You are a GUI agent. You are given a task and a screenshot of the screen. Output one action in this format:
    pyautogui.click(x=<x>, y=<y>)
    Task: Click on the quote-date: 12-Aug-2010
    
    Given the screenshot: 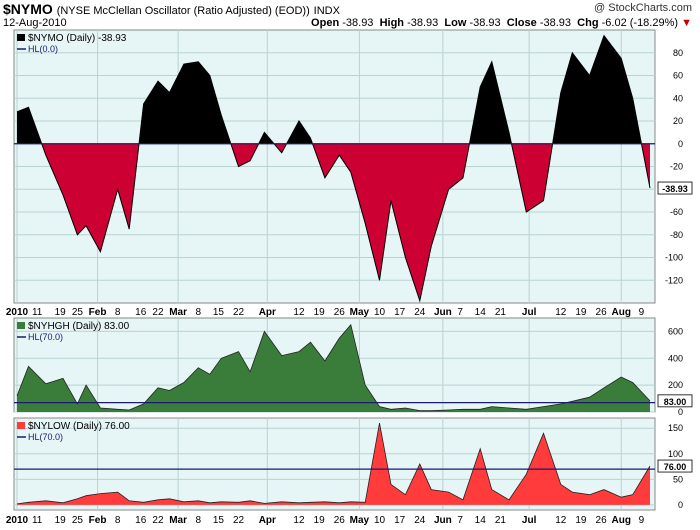 What is the action you would take?
    pyautogui.click(x=35, y=23)
    